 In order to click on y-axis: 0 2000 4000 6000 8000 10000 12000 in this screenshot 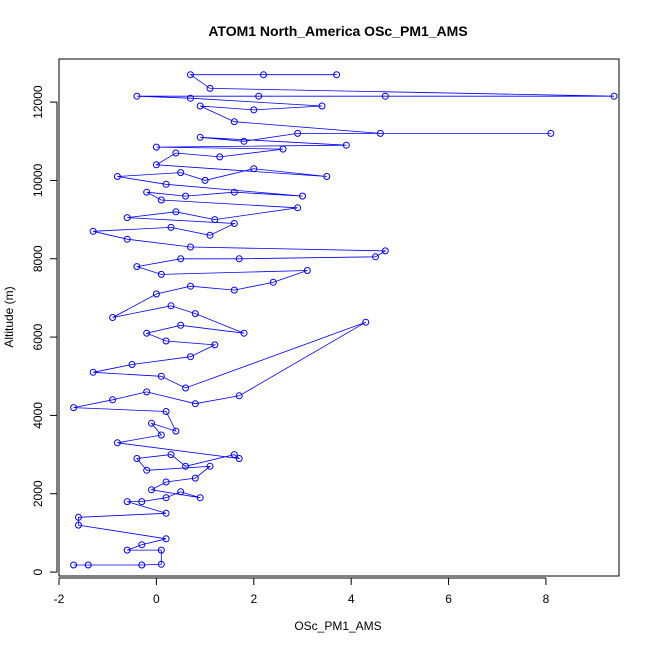, I will do `click(44, 330)`.